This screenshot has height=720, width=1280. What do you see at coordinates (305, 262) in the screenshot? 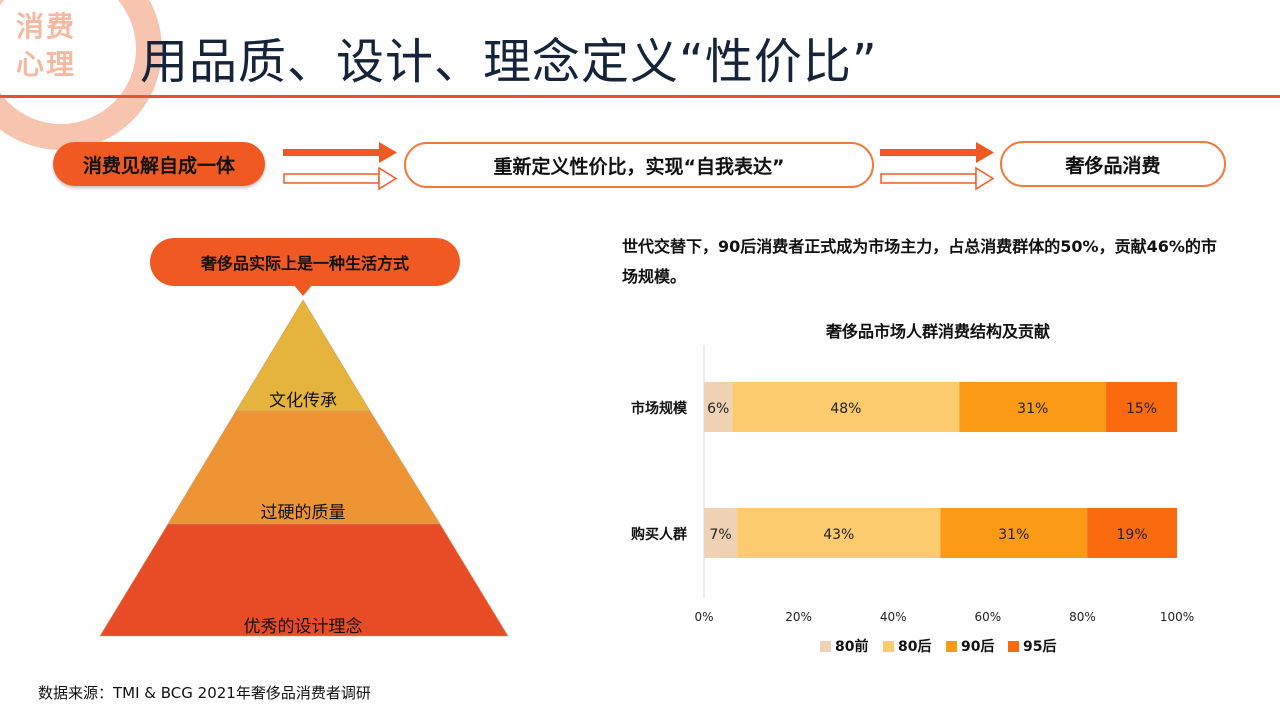
I see `pyramid-bubble: 奢侈品实际上是一种生活方式` at bounding box center [305, 262].